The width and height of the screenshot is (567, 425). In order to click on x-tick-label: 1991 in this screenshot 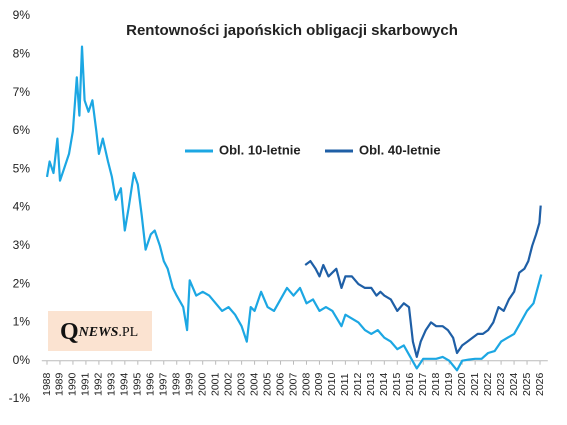, I will do `click(86, 384)`.